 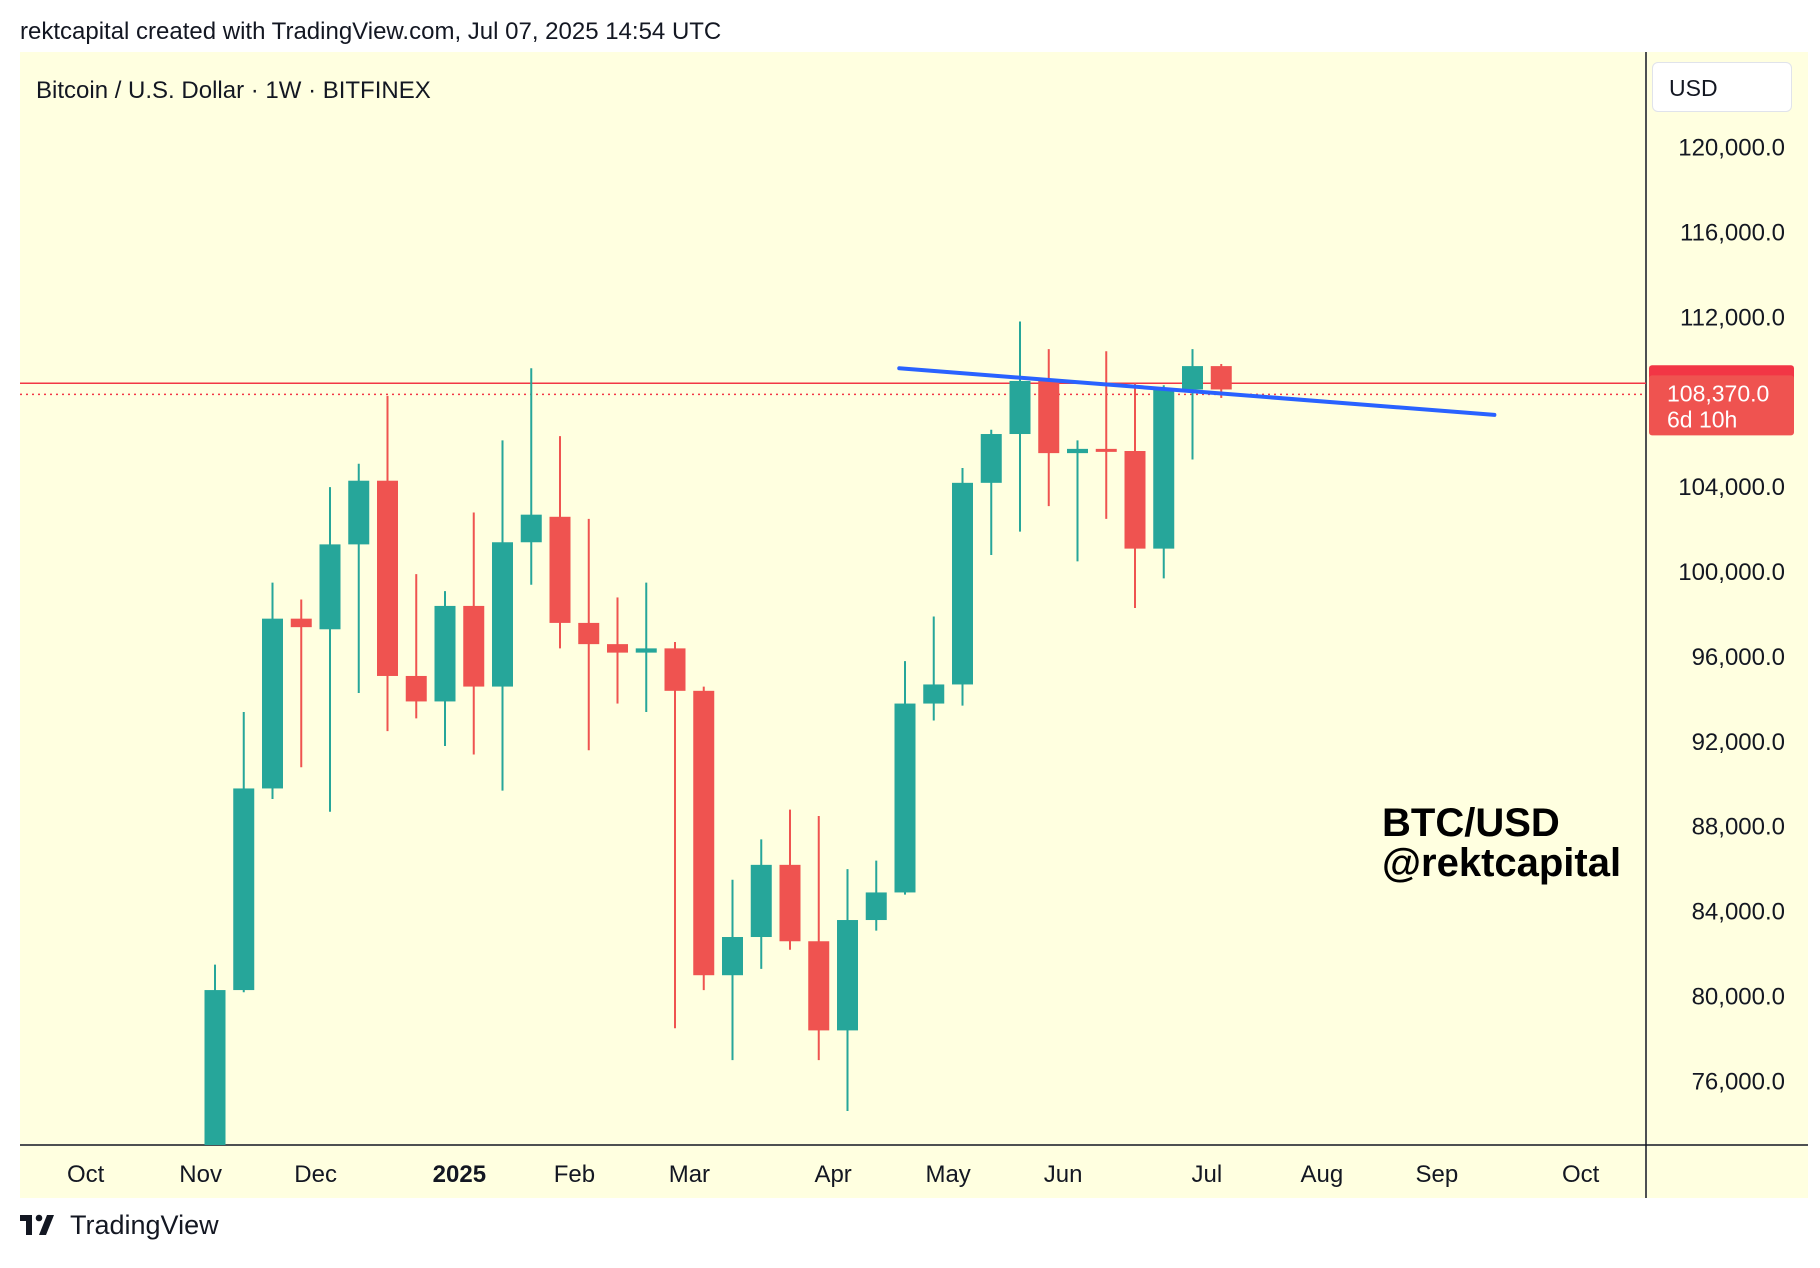 I want to click on countdown-label: 6d 10h, so click(x=1702, y=419).